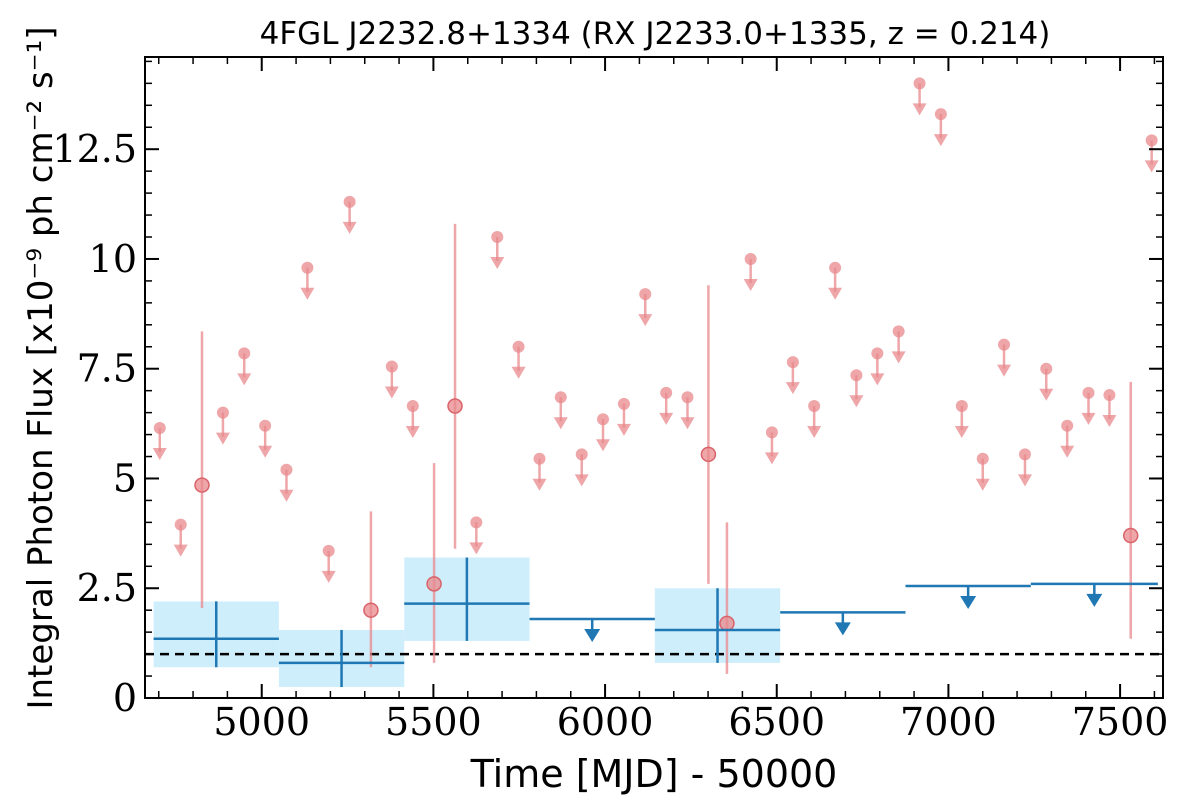  What do you see at coordinates (1120, 722) in the screenshot?
I see `x-tick-label: 7500` at bounding box center [1120, 722].